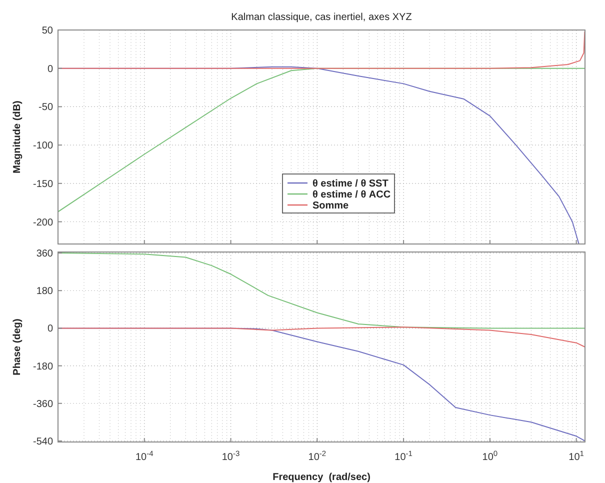 This screenshot has width=605, height=483. Describe the element at coordinates (350, 184) in the screenshot. I see `legend-label: θ estime / θ SST` at that location.